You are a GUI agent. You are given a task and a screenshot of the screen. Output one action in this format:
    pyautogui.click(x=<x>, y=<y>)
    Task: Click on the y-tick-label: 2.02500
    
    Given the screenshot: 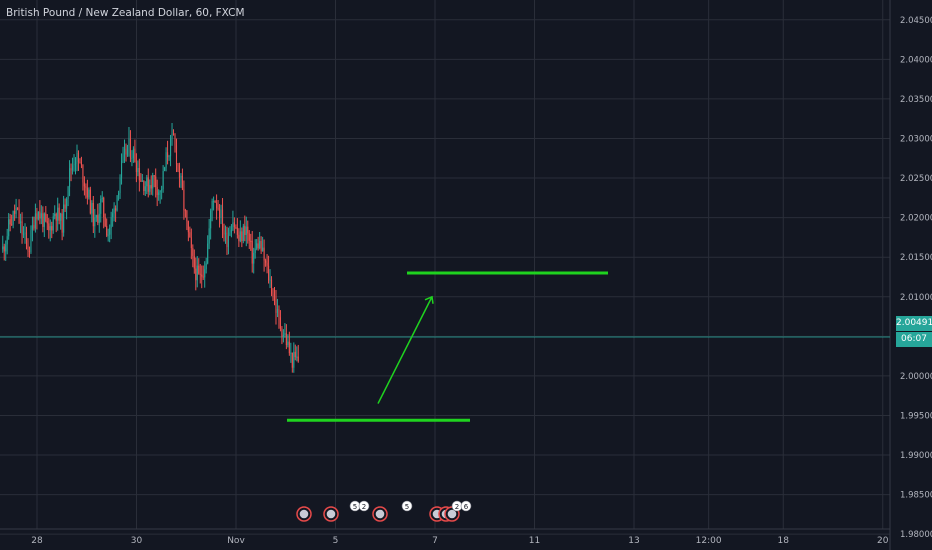 What is the action you would take?
    pyautogui.click(x=916, y=179)
    